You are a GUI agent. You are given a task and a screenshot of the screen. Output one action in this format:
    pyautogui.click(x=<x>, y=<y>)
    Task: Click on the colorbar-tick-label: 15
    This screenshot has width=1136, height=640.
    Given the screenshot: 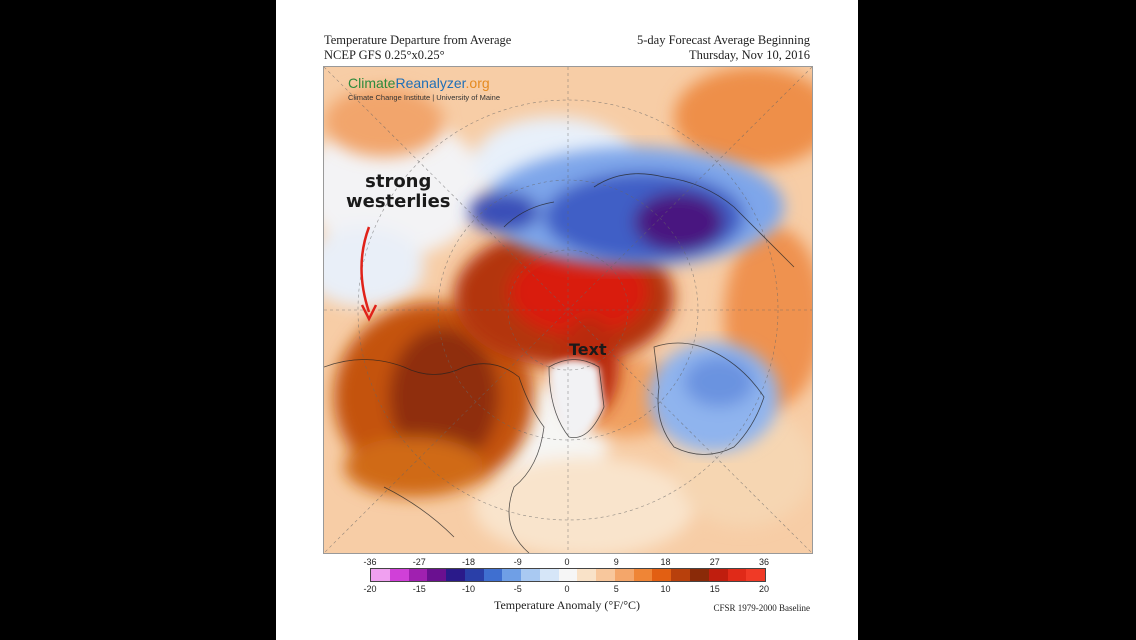 What is the action you would take?
    pyautogui.click(x=714, y=589)
    